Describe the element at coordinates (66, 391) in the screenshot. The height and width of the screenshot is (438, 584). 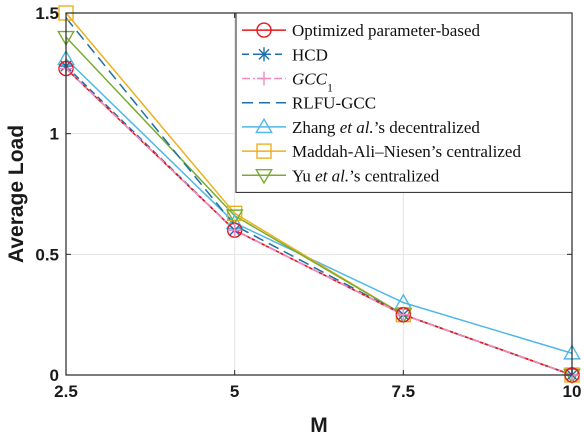
I see `x-tick-label: 2.5` at that location.